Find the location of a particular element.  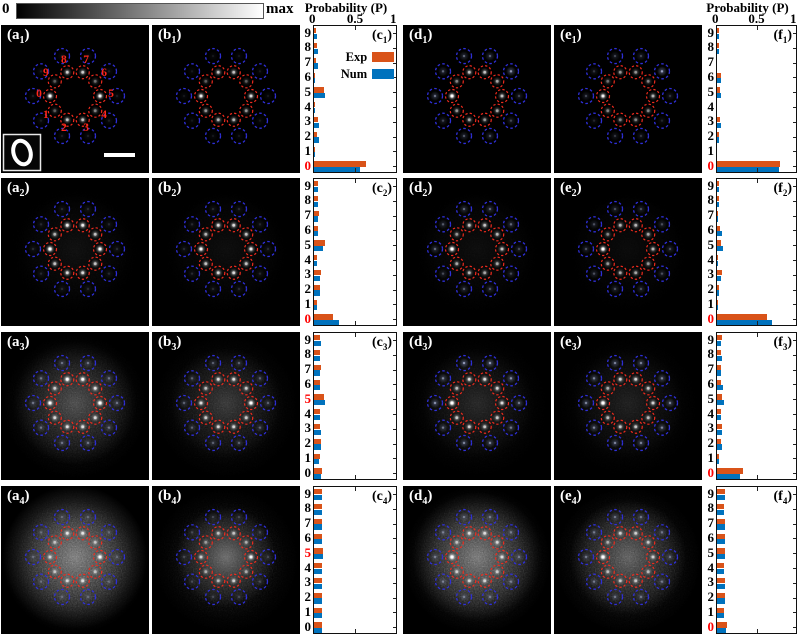

y-axis-label-2: 2 is located at coordinates (308, 289).